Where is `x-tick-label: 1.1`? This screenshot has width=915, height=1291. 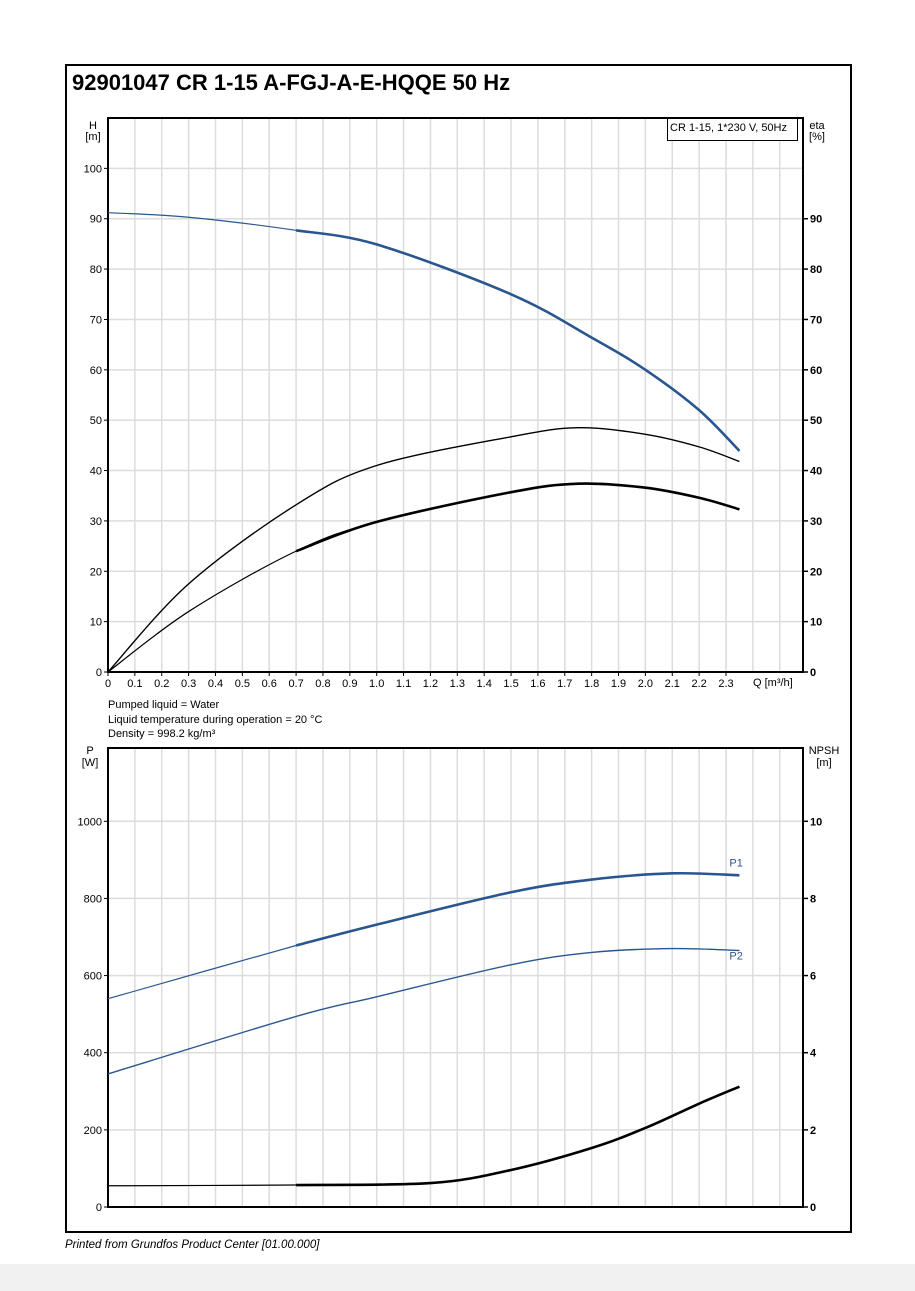 x-tick-label: 1.1 is located at coordinates (403, 684).